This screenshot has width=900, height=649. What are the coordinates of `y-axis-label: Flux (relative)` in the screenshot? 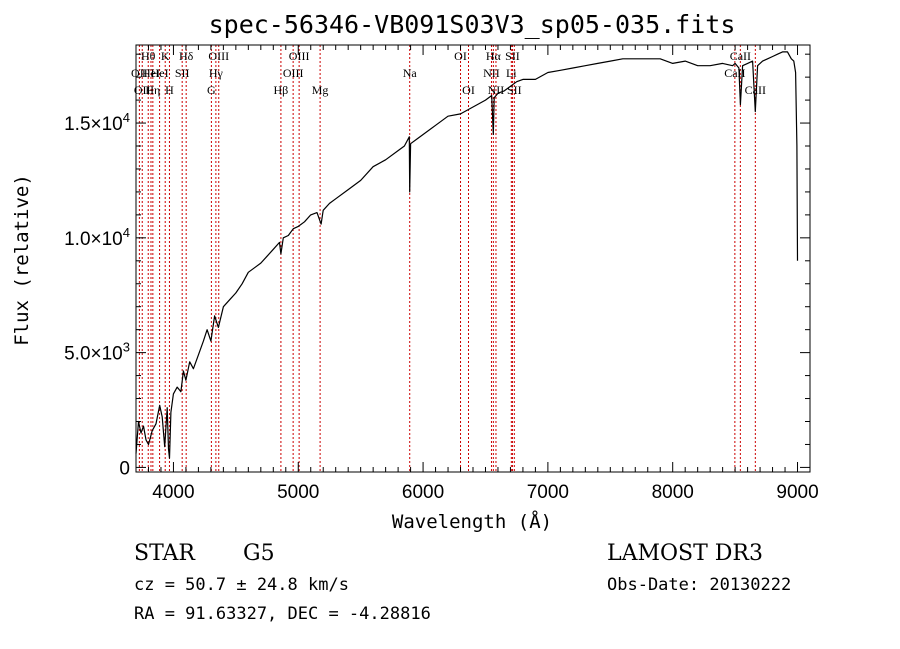 It's located at (22, 260).